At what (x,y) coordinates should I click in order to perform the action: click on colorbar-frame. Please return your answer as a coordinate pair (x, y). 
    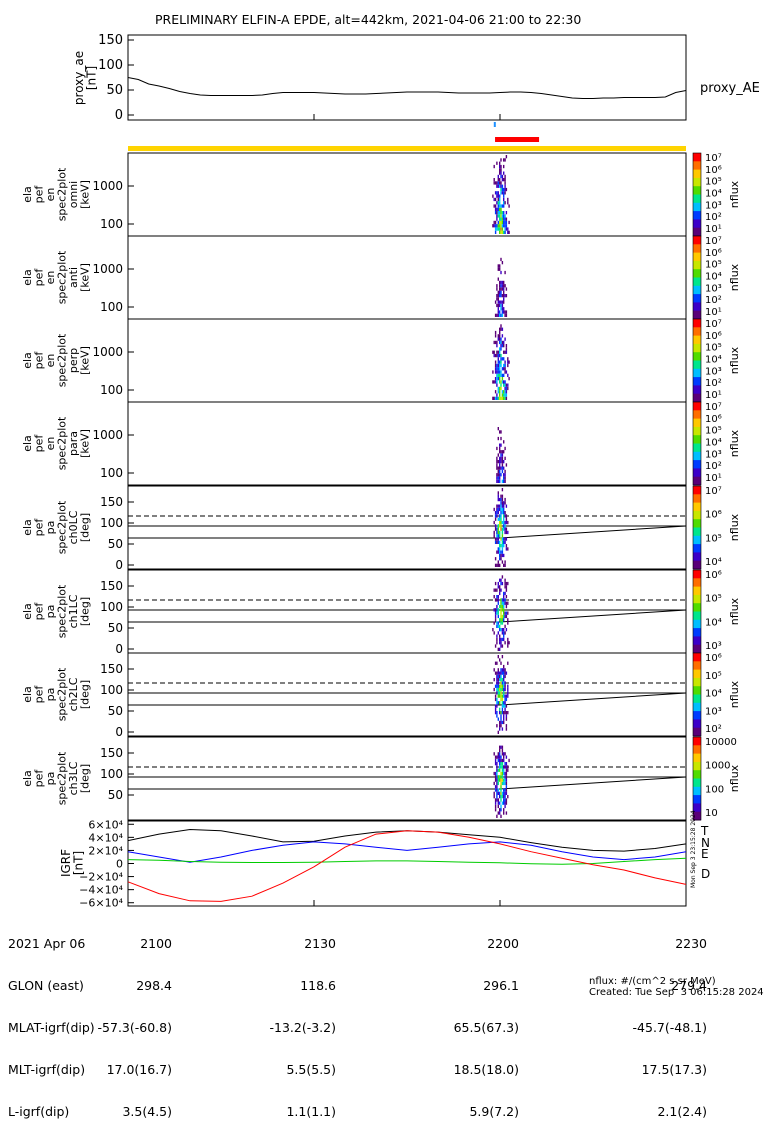
    Looking at the image, I should click on (697, 527).